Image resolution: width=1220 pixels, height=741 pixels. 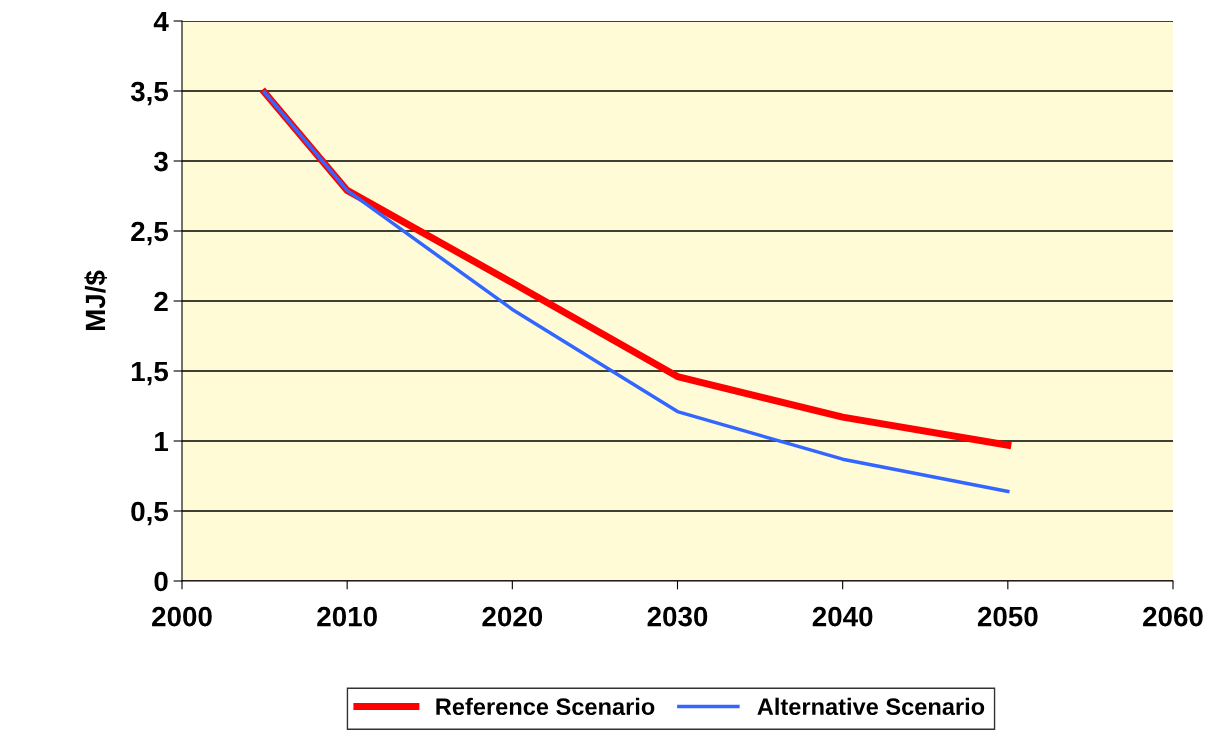 What do you see at coordinates (149, 93) in the screenshot?
I see `y-tick-label: 3,5` at bounding box center [149, 93].